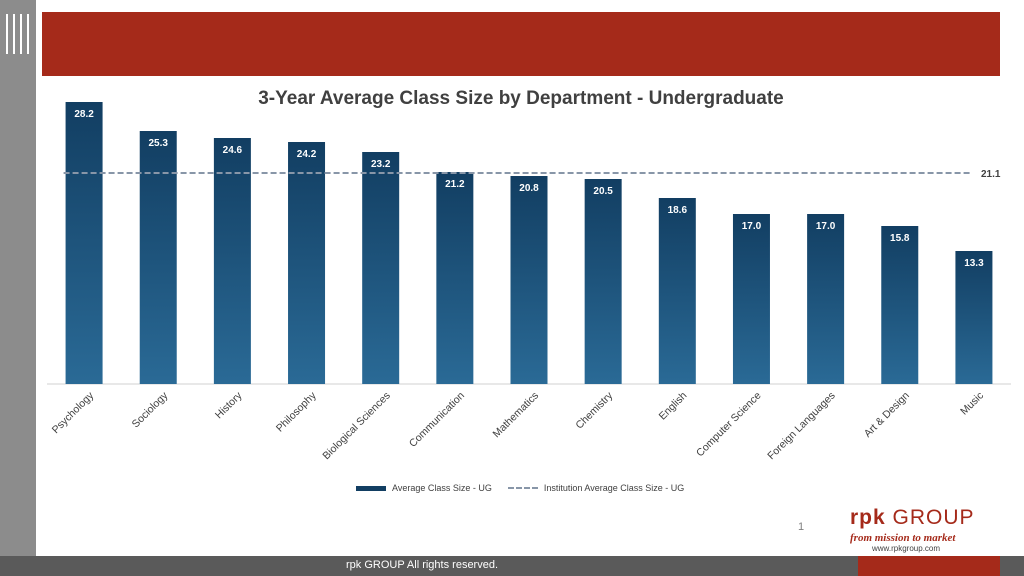 The image size is (1024, 576). I want to click on bar-value-label: 23.2, so click(381, 164).